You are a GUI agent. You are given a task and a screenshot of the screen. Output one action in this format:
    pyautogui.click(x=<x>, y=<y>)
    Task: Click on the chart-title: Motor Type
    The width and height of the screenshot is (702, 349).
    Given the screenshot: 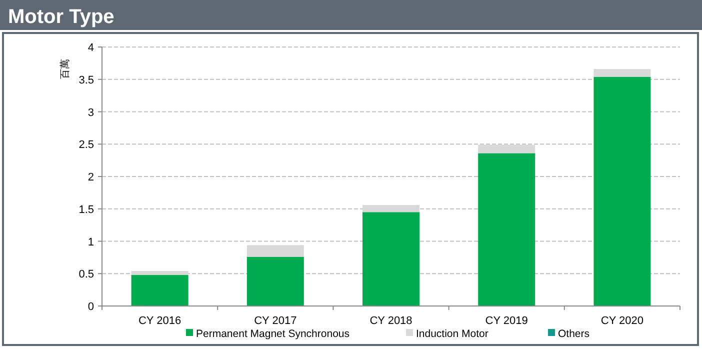 What is the action you would take?
    pyautogui.click(x=61, y=17)
    